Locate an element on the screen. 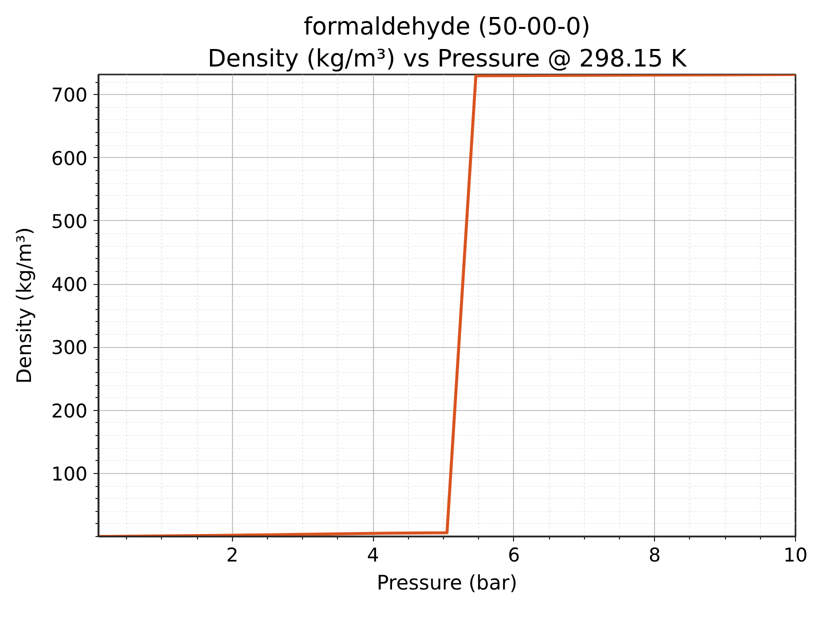 The image size is (823, 644). x-tick-label: 10 is located at coordinates (795, 555).